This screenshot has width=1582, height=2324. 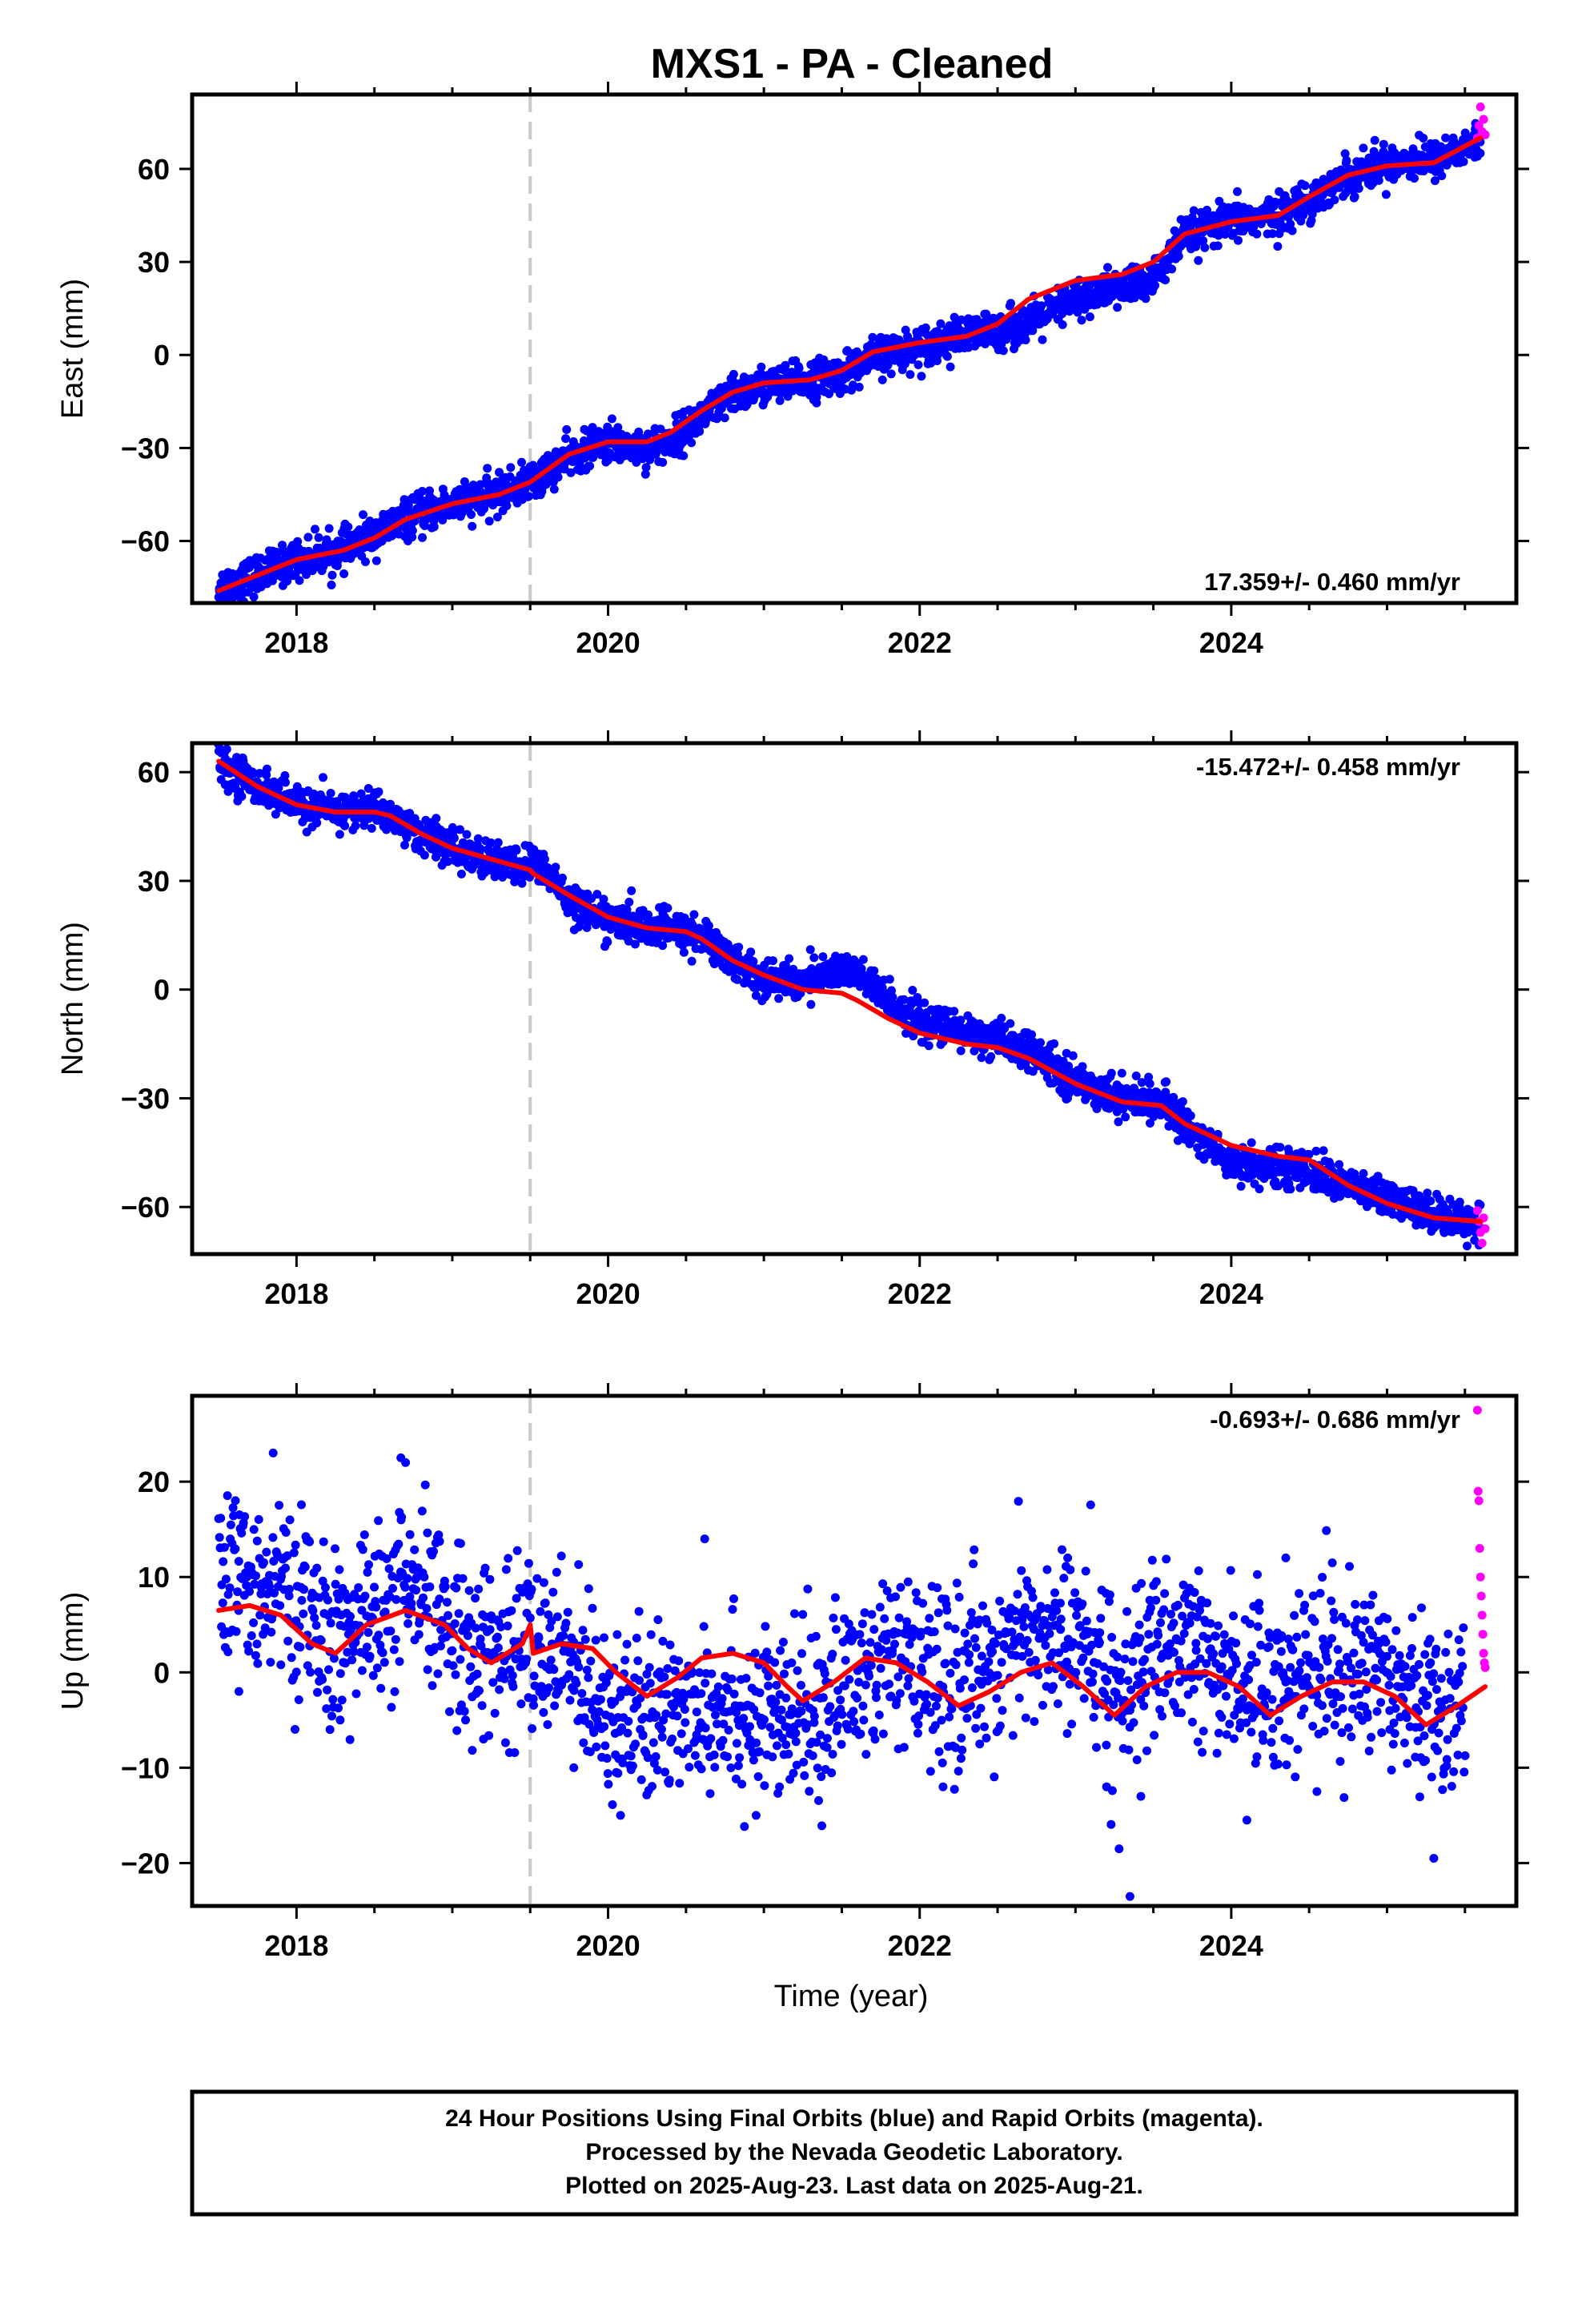 I want to click on east-x-tick-label: 2020, so click(x=608, y=642).